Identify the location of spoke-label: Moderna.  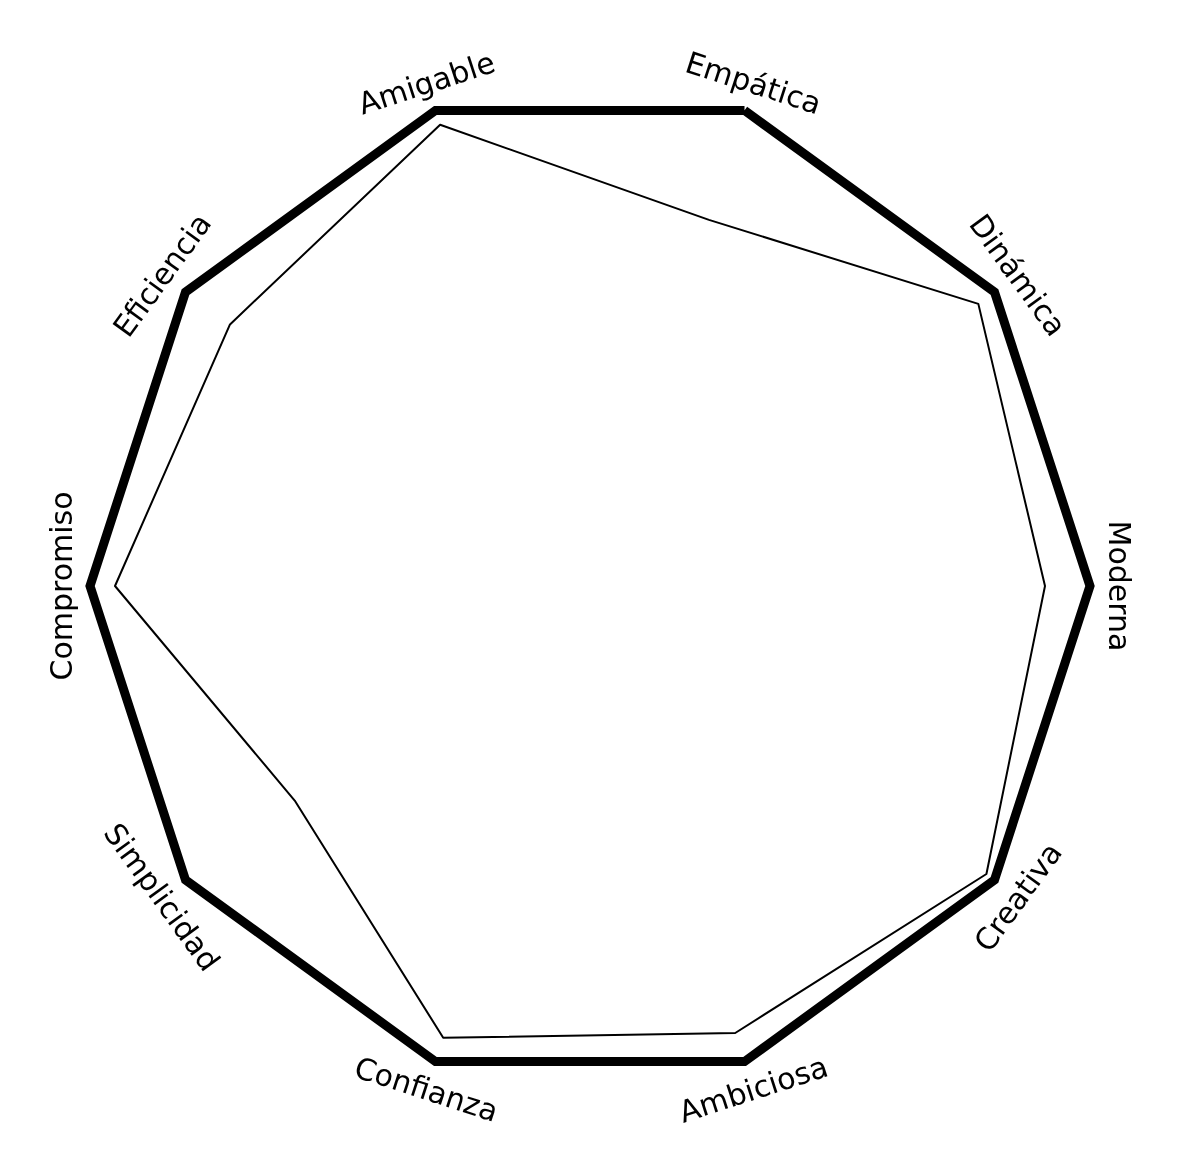
(1119, 586).